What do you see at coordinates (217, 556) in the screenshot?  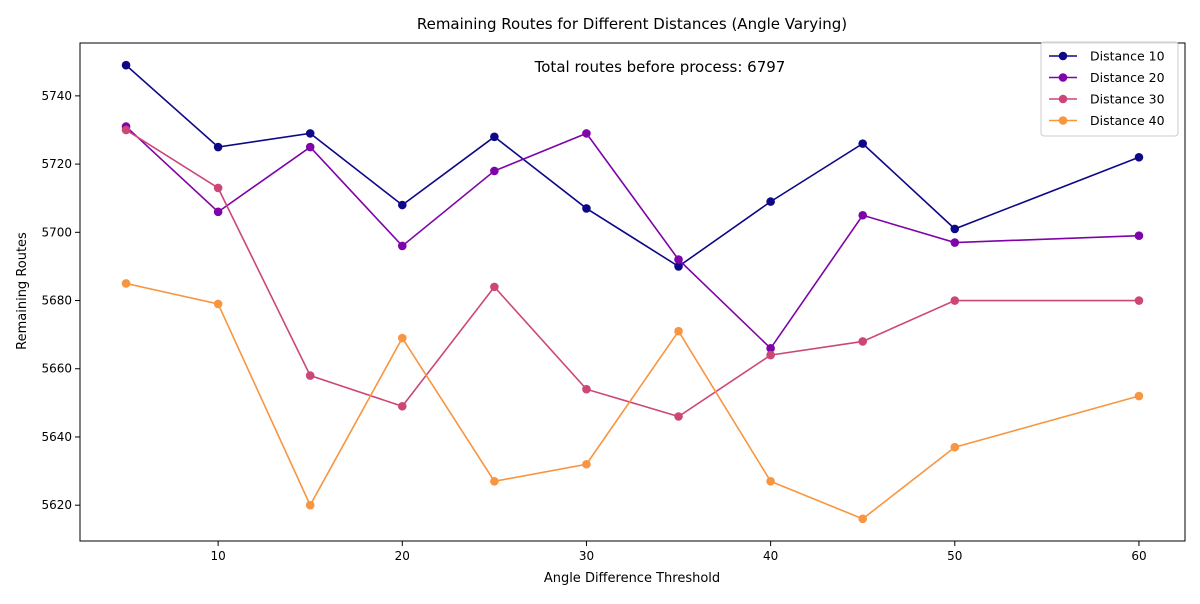 I see `x-tick-label: 10` at bounding box center [217, 556].